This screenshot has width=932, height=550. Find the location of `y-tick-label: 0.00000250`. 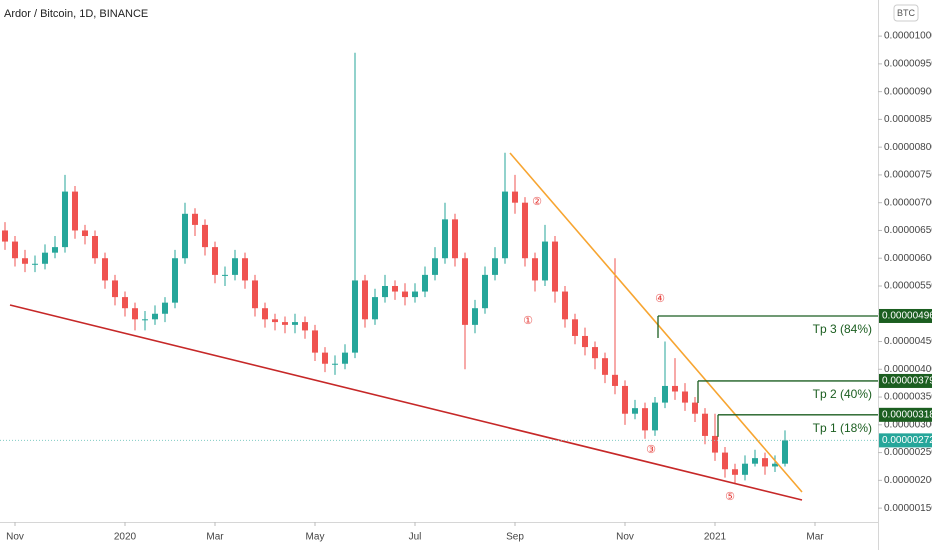

y-tick-label: 0.00000250 is located at coordinates (908, 452).